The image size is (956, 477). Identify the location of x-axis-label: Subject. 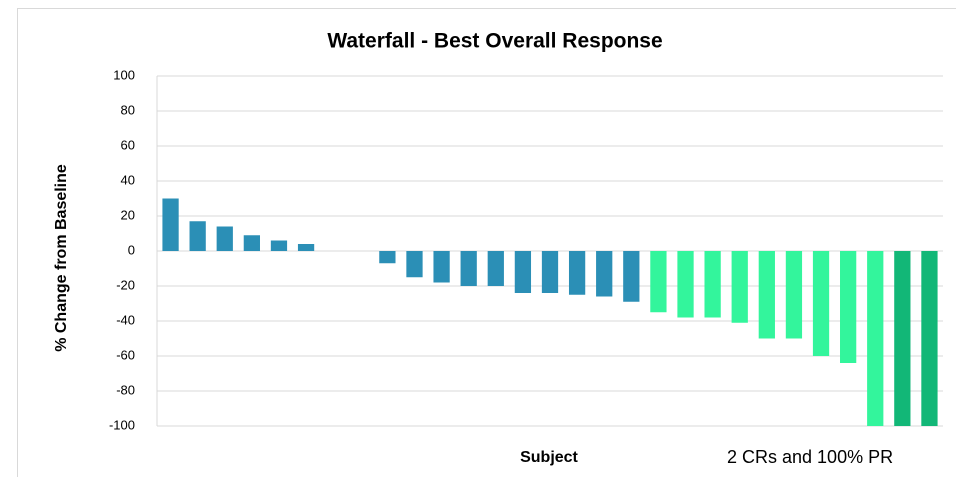
(549, 457).